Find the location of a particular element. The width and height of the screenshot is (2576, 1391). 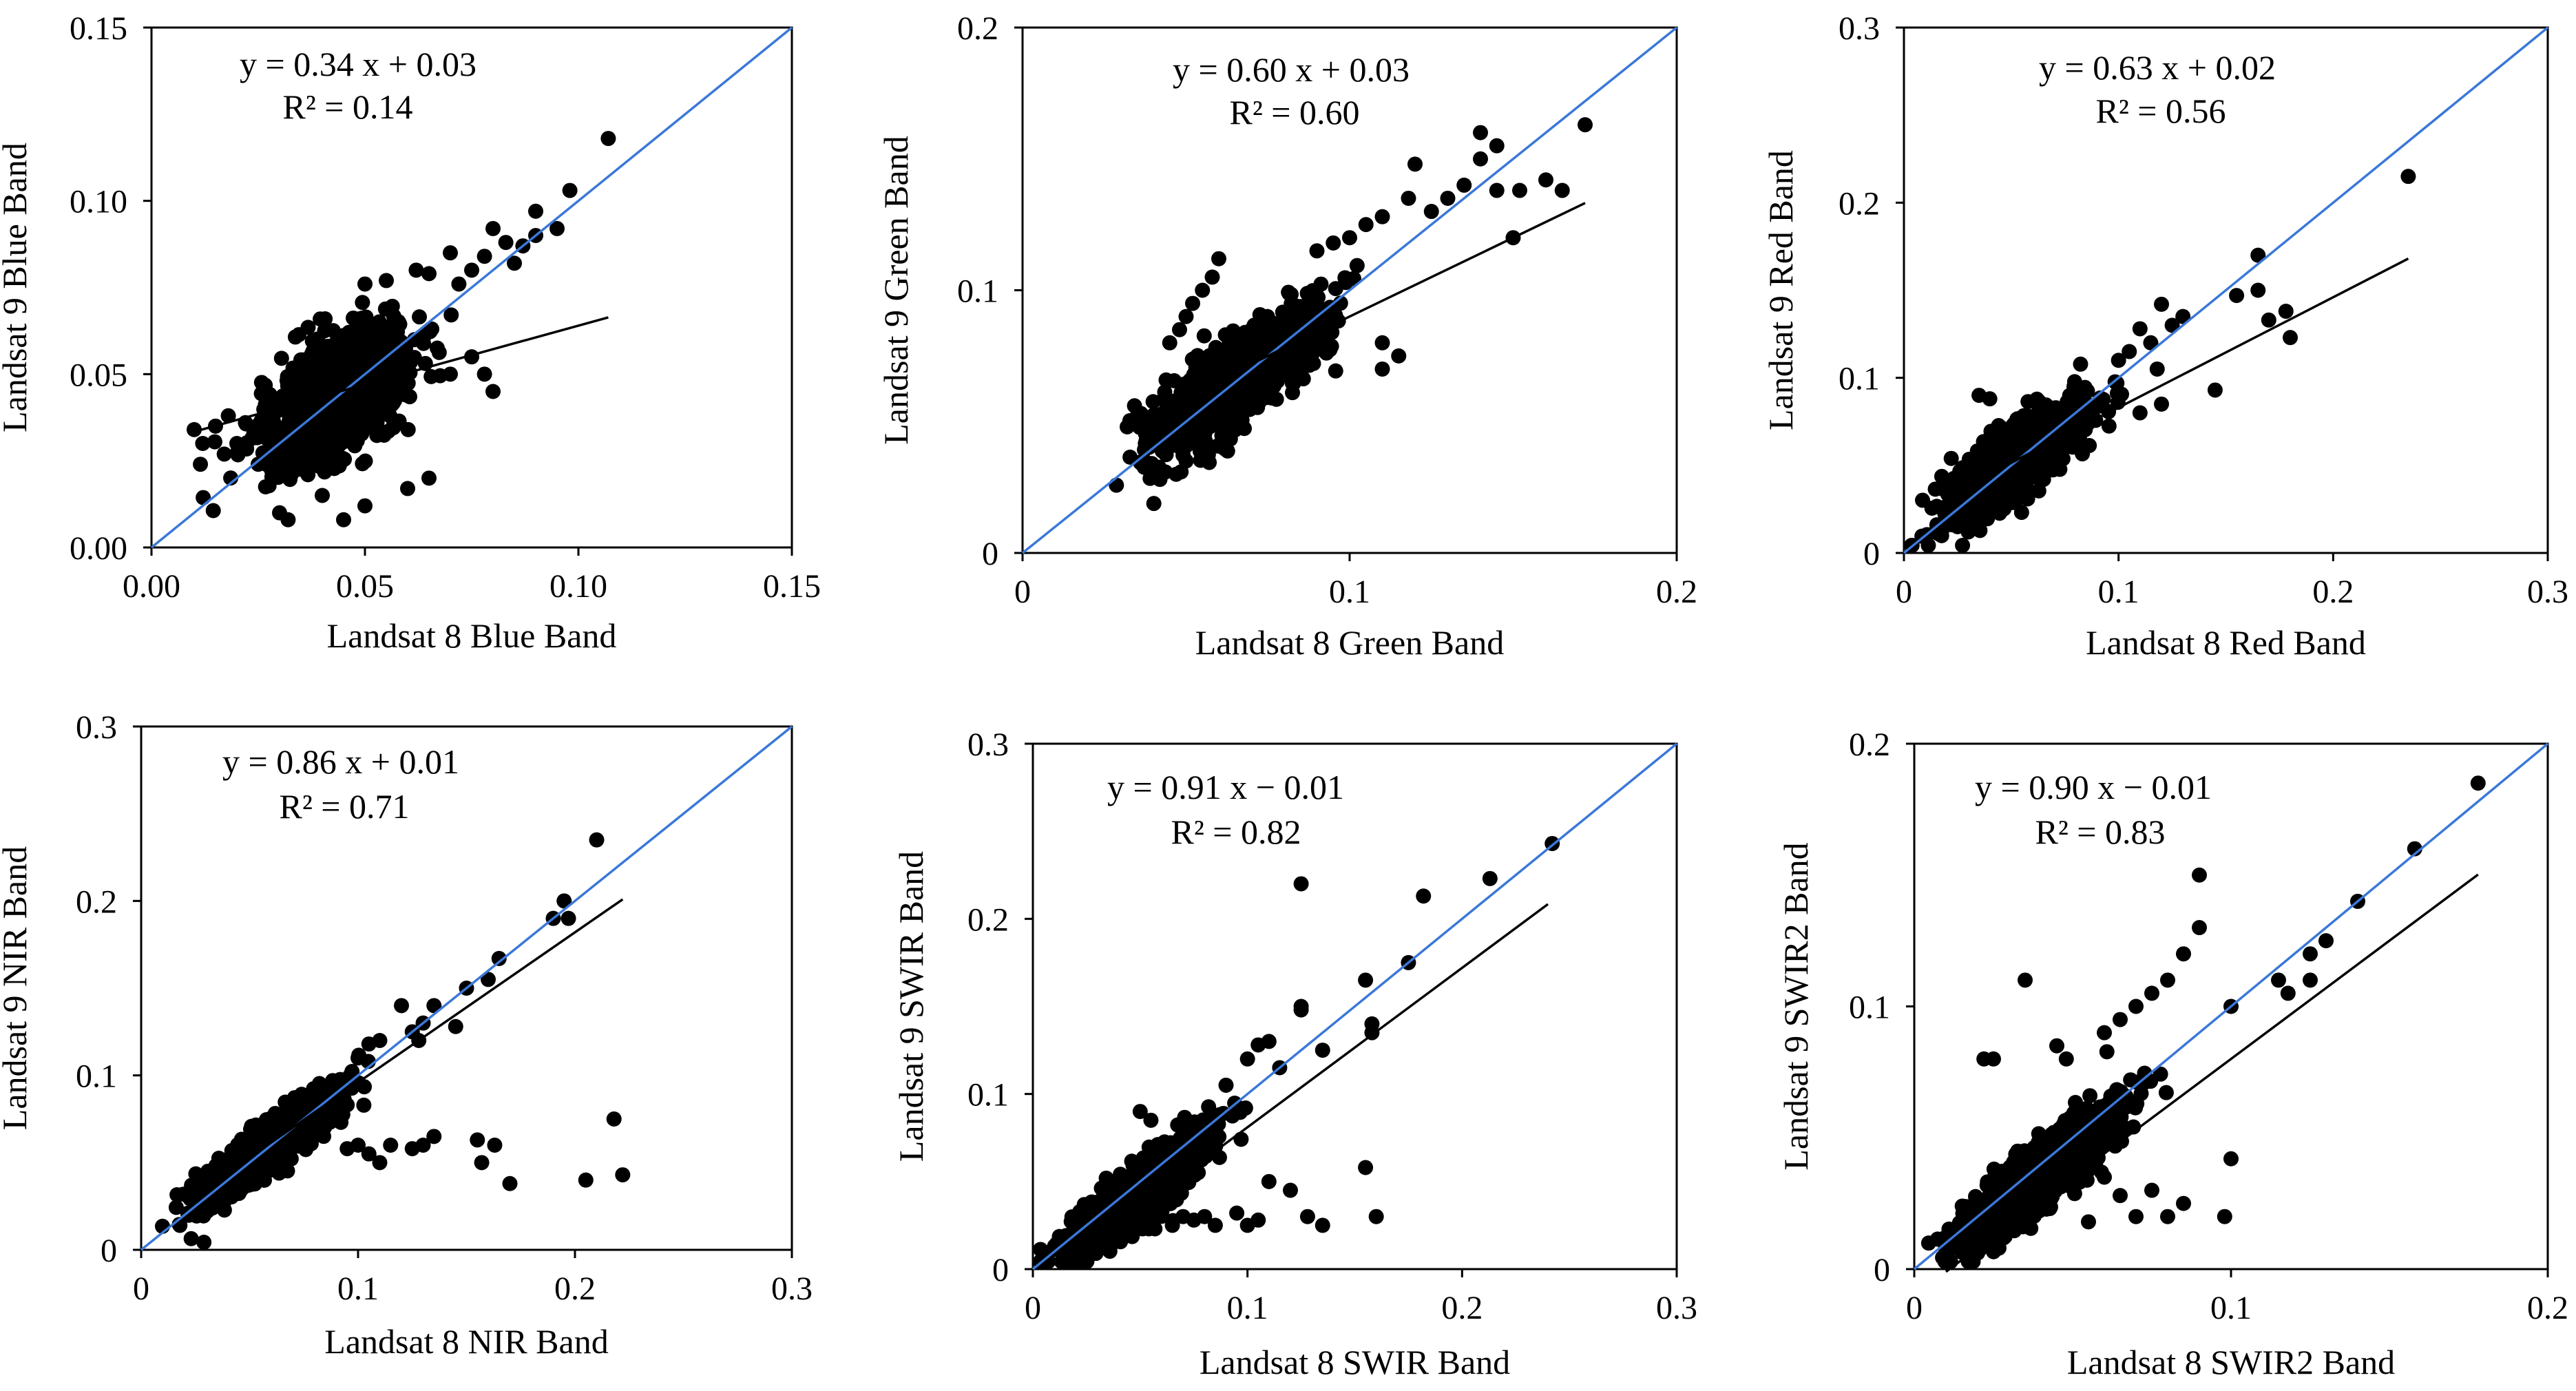

y-tick-label: 0.1 is located at coordinates (96, 1076).